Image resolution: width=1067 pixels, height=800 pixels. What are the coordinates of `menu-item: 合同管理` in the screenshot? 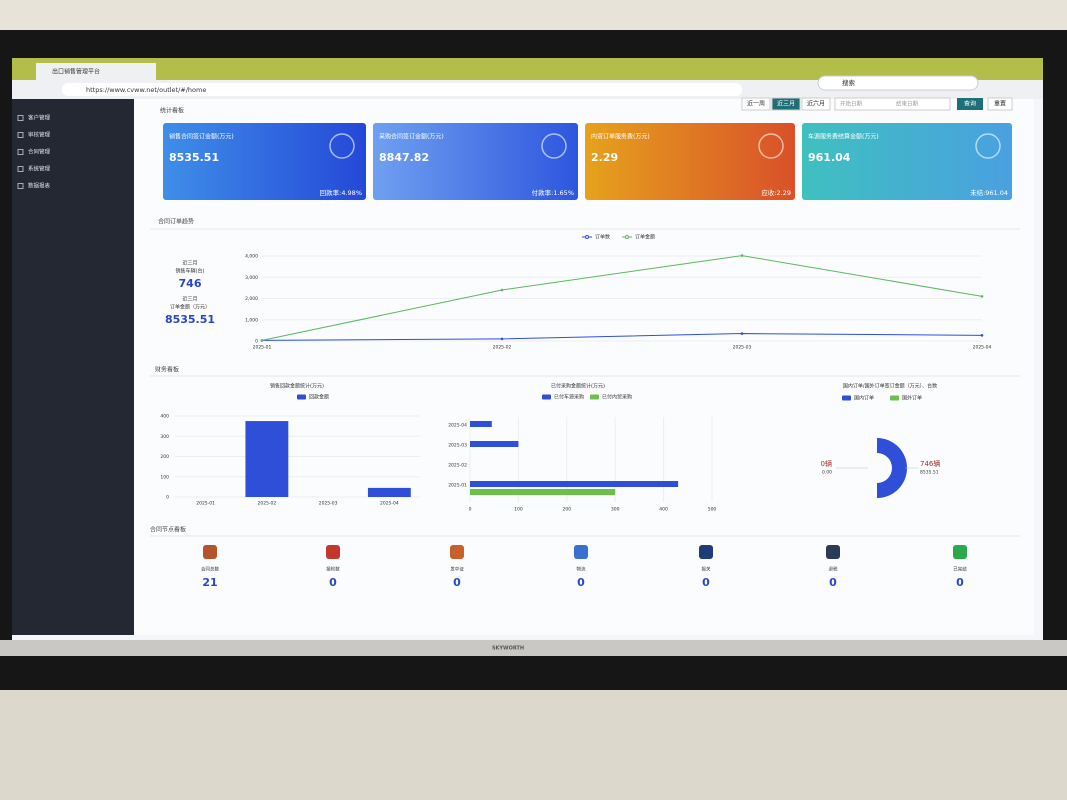 It's located at (39, 152).